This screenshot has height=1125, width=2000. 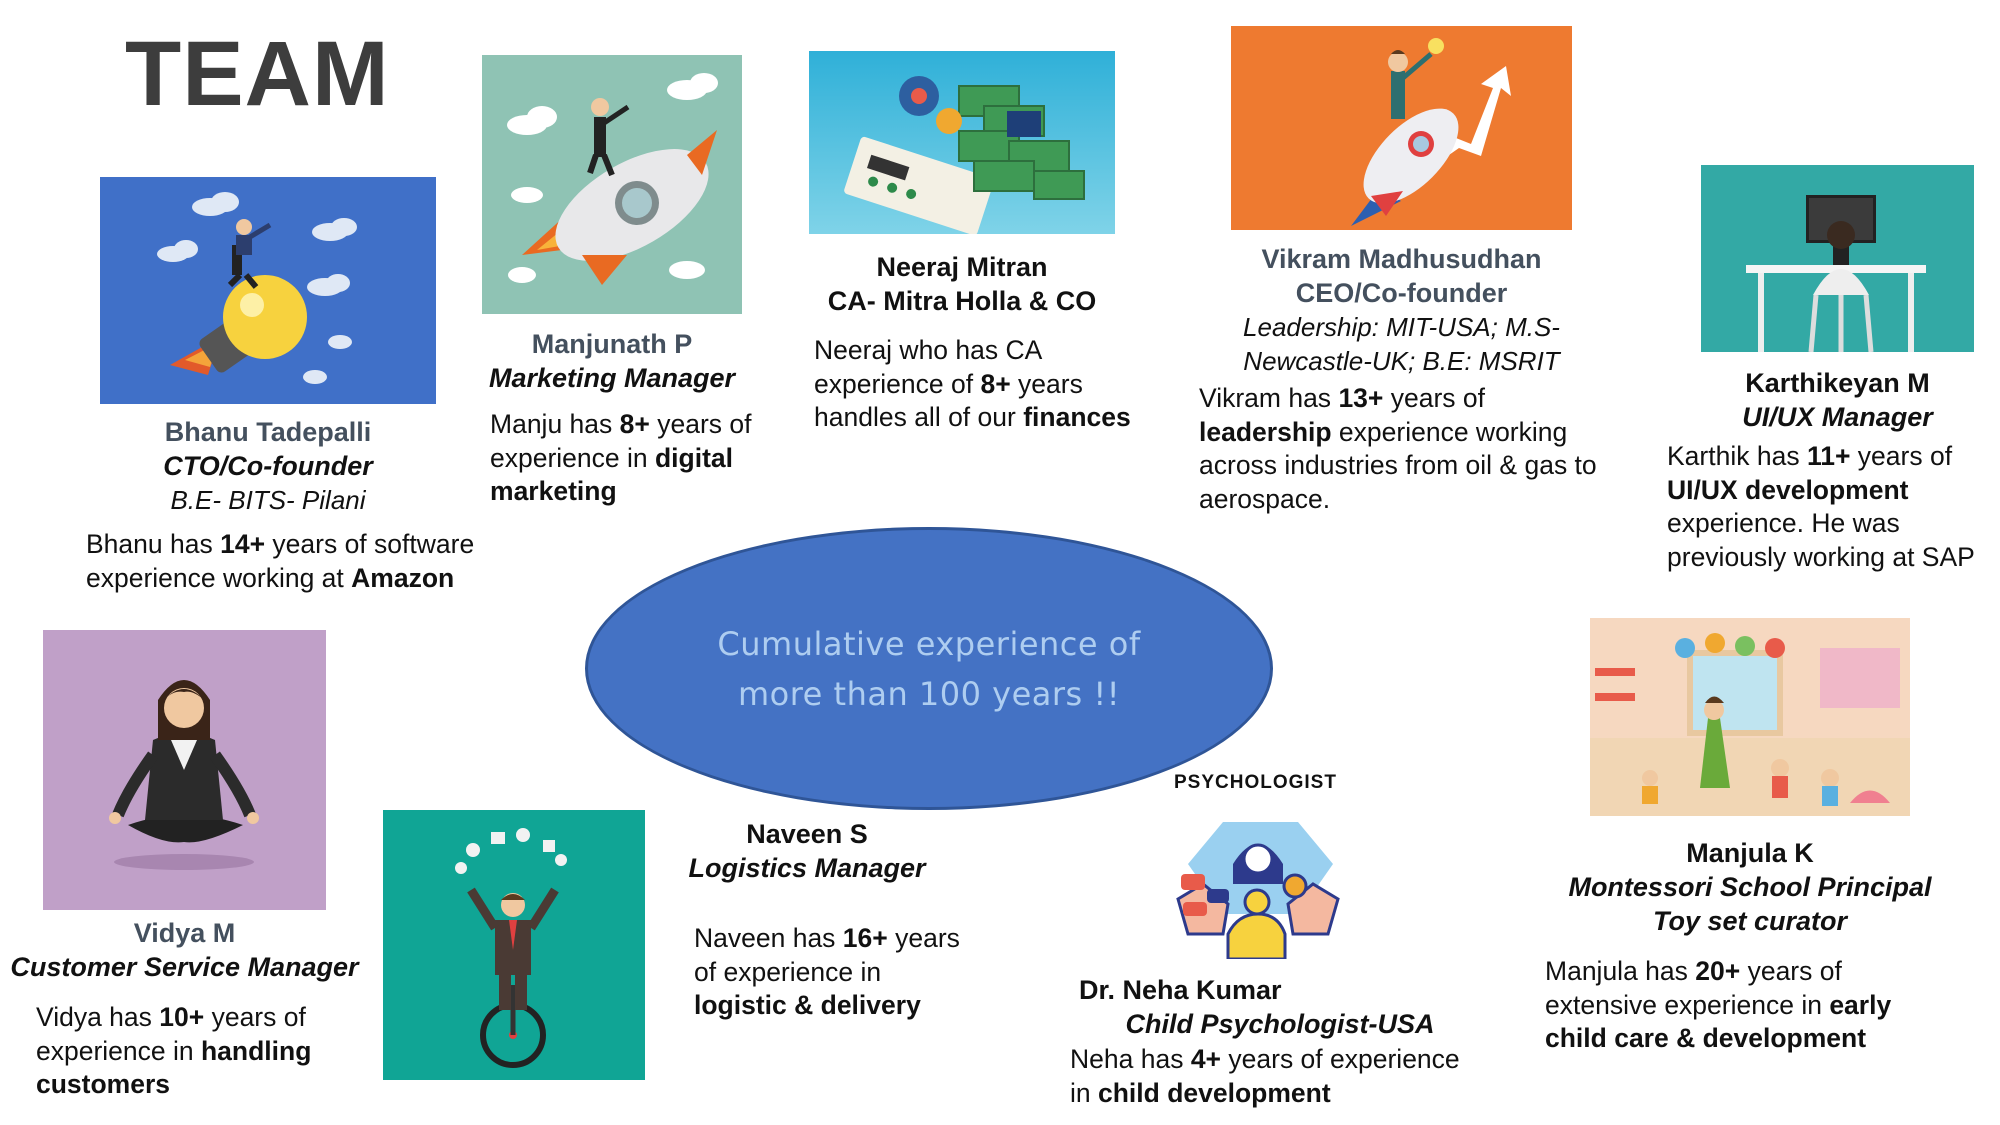 What do you see at coordinates (1837, 258) in the screenshot?
I see `desk-designer-icon` at bounding box center [1837, 258].